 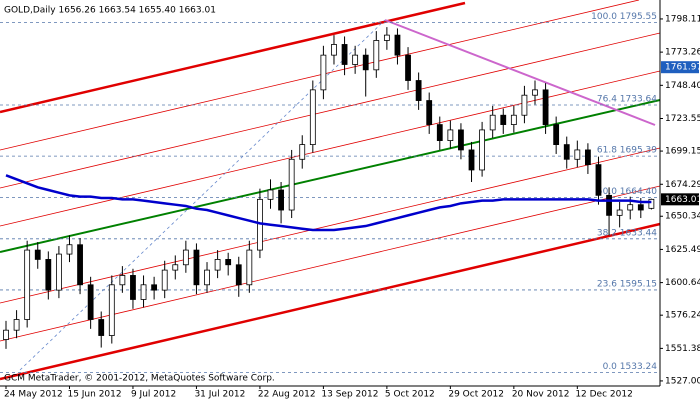 What do you see at coordinates (682, 152) in the screenshot?
I see `y-tick-label: 1699.15` at bounding box center [682, 152].